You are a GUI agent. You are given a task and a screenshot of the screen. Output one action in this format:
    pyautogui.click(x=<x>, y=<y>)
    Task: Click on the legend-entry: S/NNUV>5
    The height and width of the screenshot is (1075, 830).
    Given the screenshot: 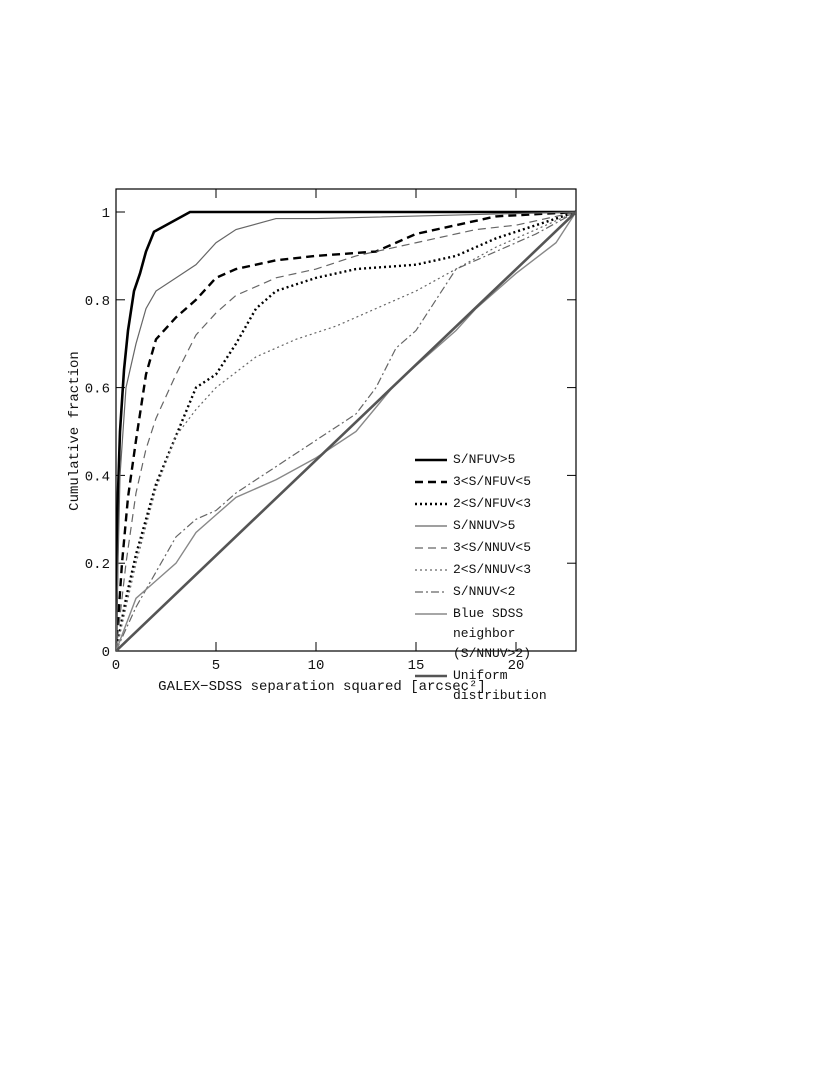 What is the action you would take?
    pyautogui.click(x=500, y=526)
    